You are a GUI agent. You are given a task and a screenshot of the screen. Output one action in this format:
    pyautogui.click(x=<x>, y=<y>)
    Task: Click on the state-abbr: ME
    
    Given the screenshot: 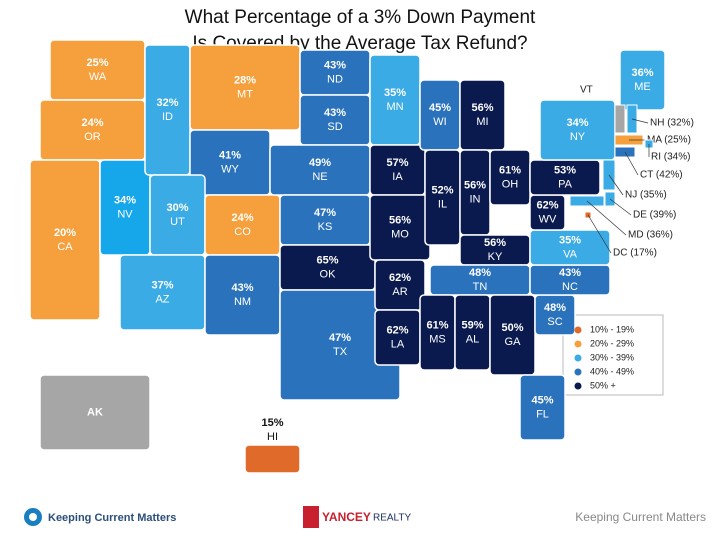 What is the action you would take?
    pyautogui.click(x=642, y=87)
    